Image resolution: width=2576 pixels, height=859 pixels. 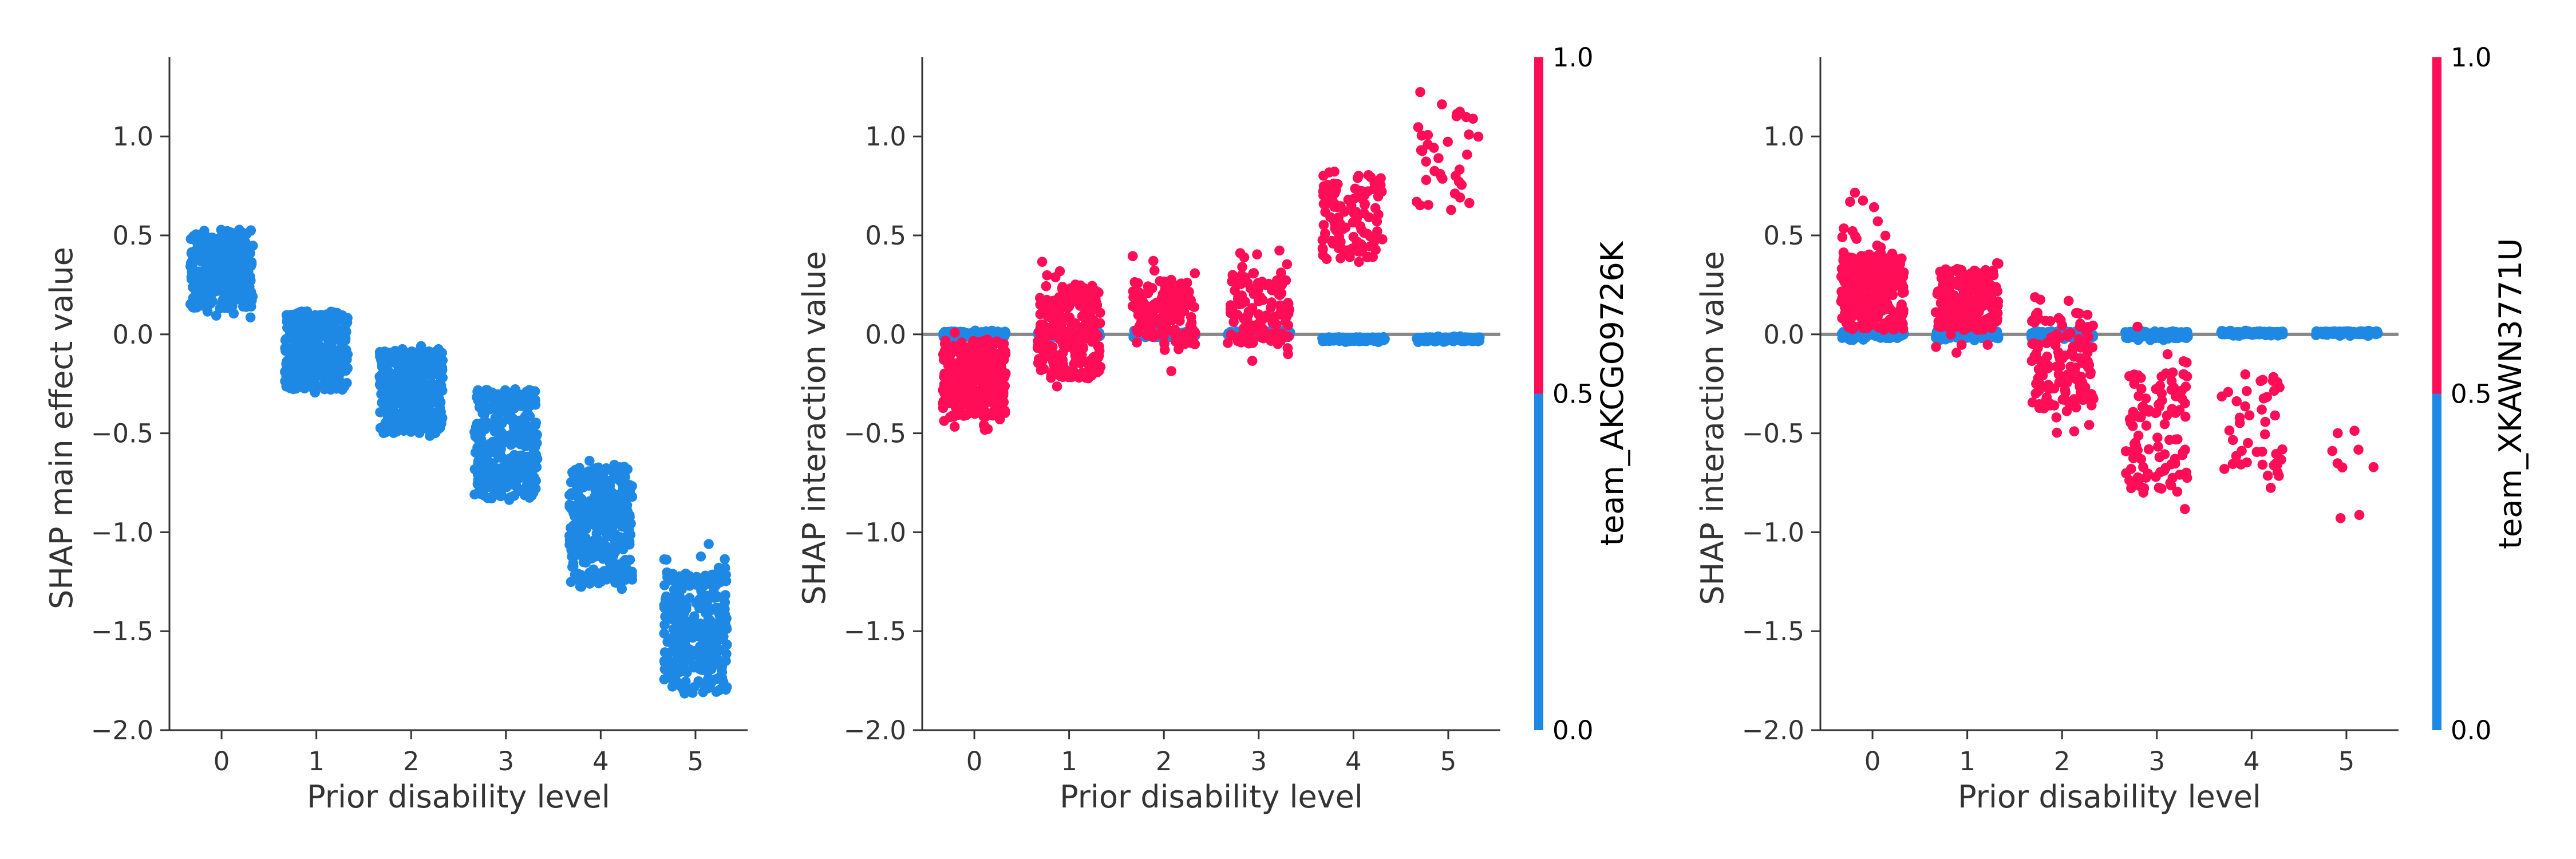 What do you see at coordinates (1353, 761) in the screenshot?
I see `x-tick-label: 4` at bounding box center [1353, 761].